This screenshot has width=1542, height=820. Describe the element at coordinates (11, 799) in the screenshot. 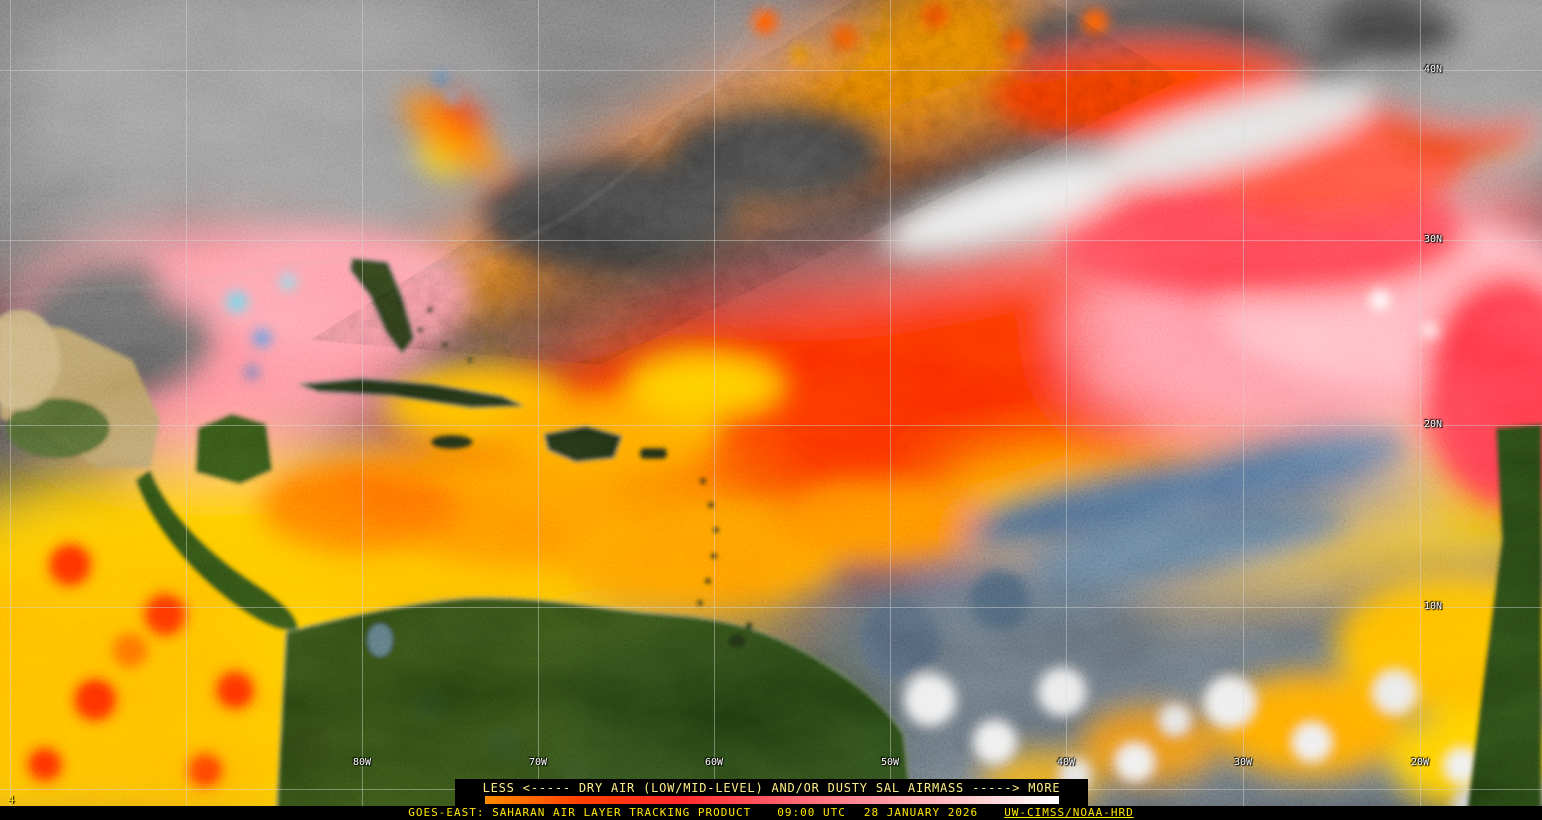

I see `frame-number: 4` at that location.